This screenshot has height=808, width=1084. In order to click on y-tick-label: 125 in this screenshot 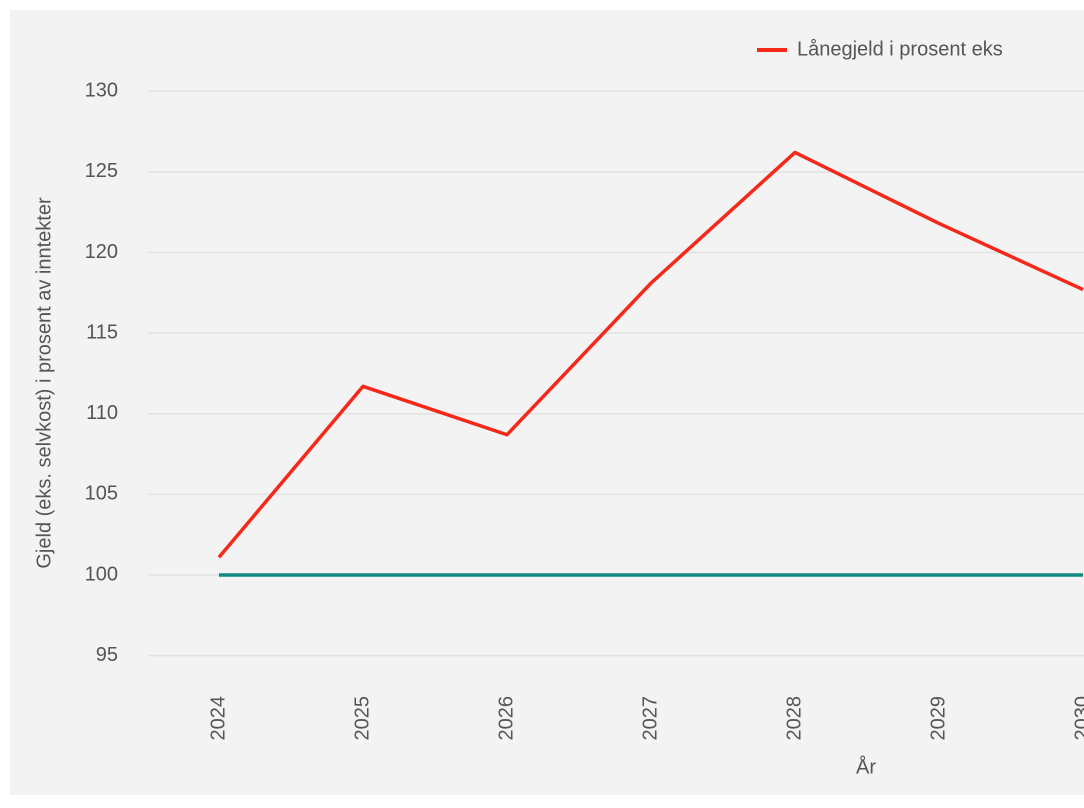, I will do `click(101, 171)`.